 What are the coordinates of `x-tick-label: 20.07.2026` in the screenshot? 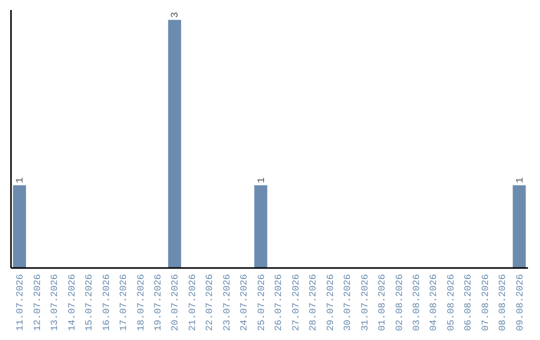 It's located at (175, 303).